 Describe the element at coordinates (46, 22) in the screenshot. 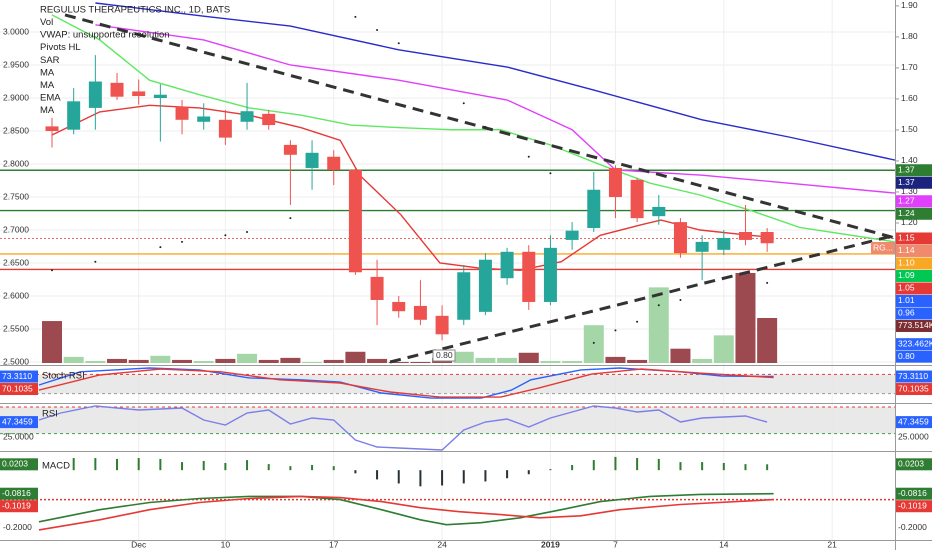

I see `legend-entry: Vol` at that location.